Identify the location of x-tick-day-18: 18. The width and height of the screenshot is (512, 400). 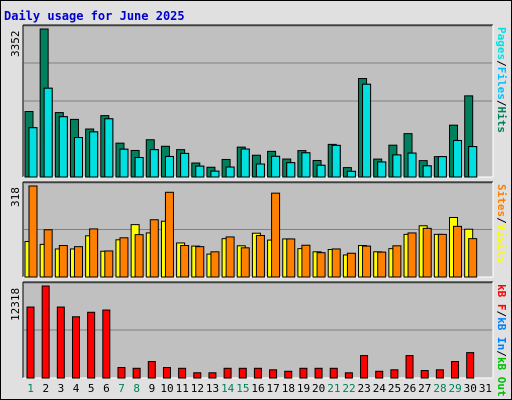
(288, 388).